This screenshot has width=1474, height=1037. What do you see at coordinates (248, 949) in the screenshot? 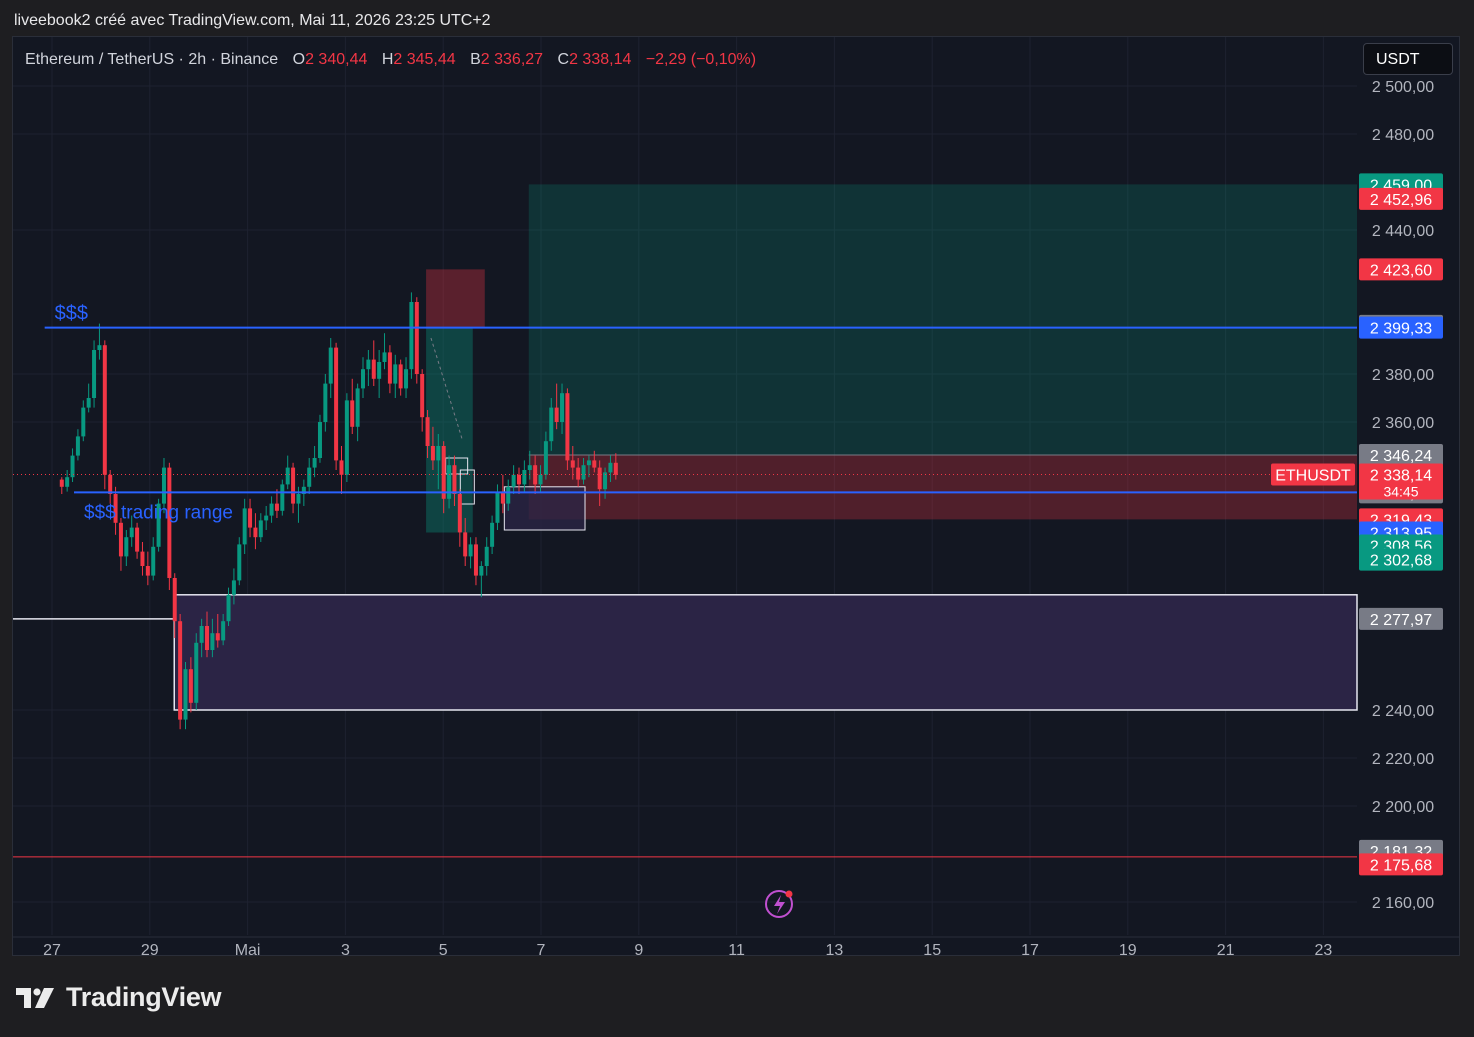
I see `x-tick-label: Mai` at bounding box center [248, 949].